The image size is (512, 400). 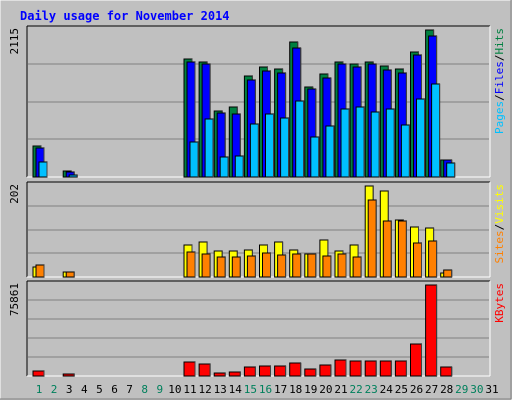 I want to click on legend-entry-pages: Pages, so click(x=499, y=117).